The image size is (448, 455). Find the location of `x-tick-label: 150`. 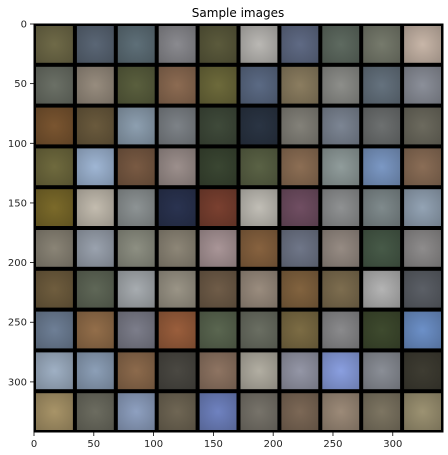

x-tick-label: 150 is located at coordinates (213, 444).